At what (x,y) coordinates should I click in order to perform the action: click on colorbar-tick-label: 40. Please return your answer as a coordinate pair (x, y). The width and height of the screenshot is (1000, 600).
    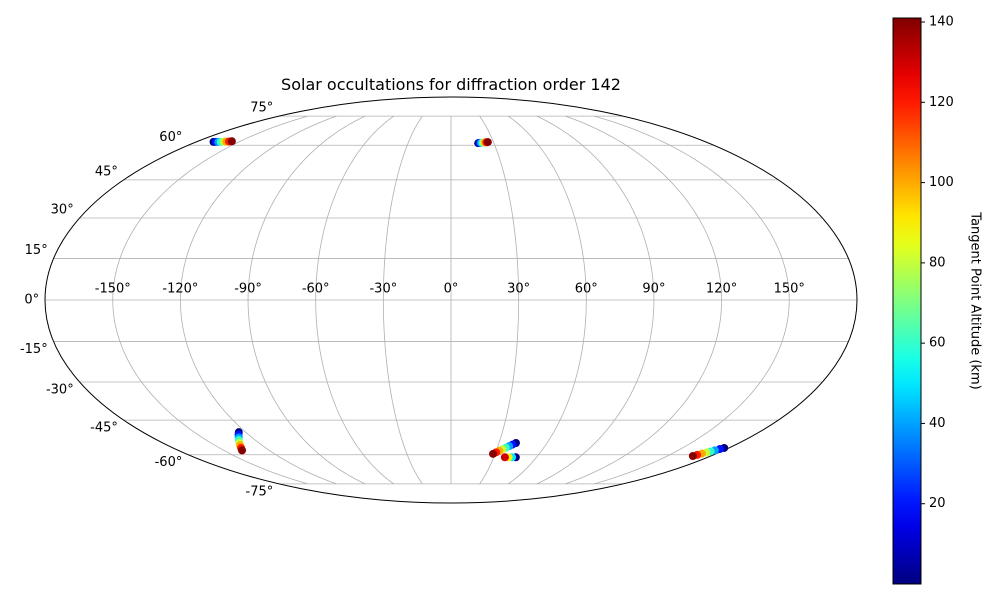
    Looking at the image, I should click on (937, 423).